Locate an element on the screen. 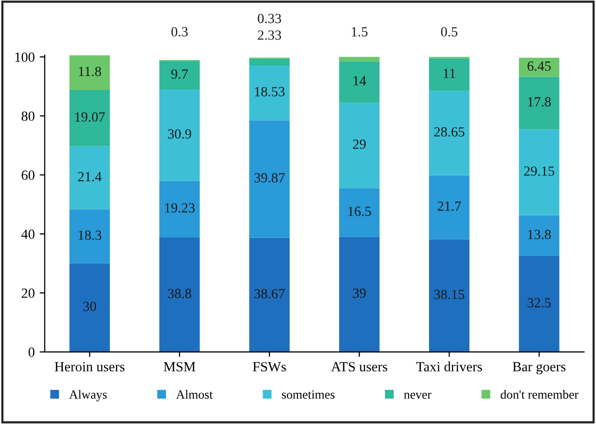 This screenshot has width=596, height=424. data-label: 0.5 is located at coordinates (449, 32).